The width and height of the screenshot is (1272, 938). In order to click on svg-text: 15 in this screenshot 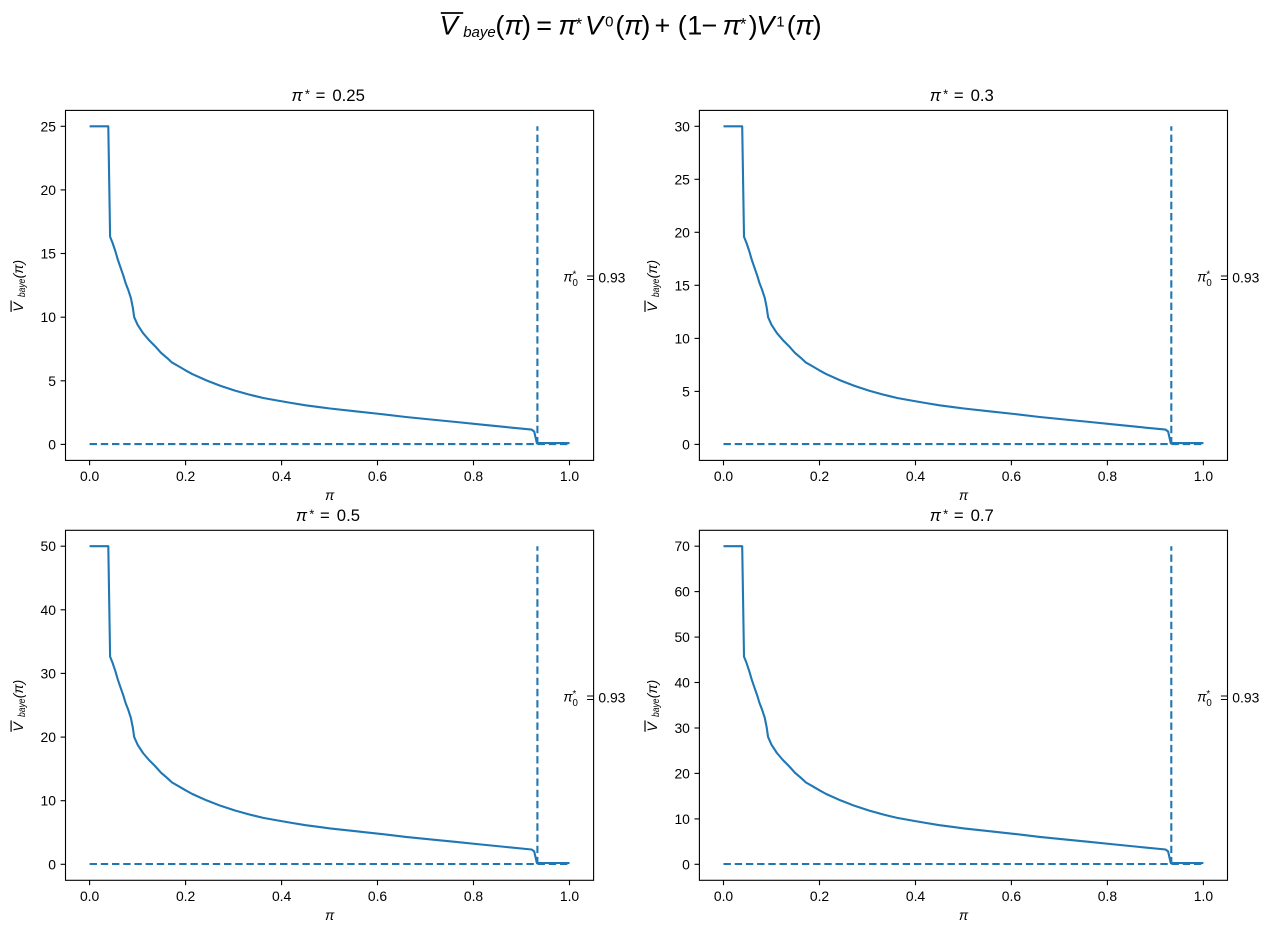, I will do `click(49, 254)`.